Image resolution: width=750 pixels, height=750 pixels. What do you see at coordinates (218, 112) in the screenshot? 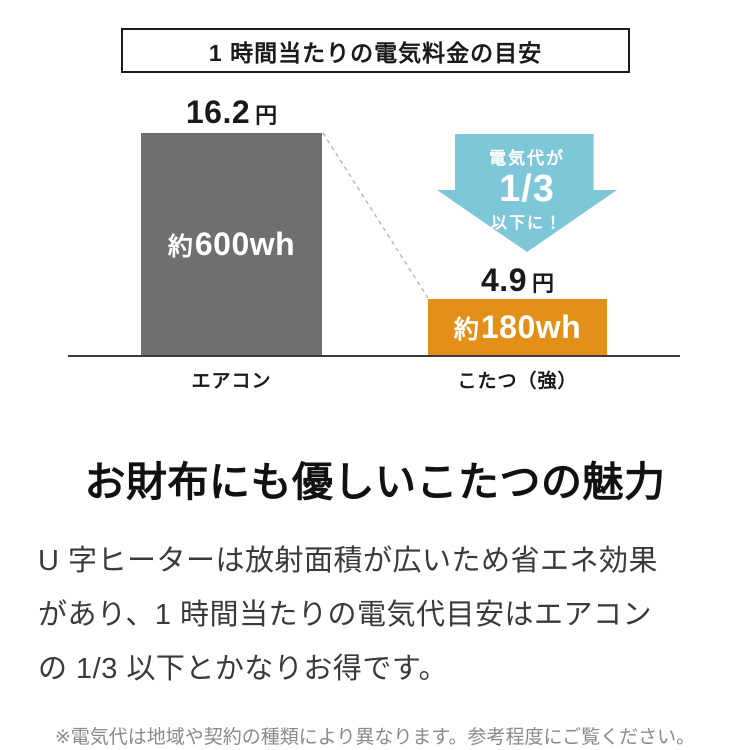
I see `aircon-price-value: 16.2` at bounding box center [218, 112].